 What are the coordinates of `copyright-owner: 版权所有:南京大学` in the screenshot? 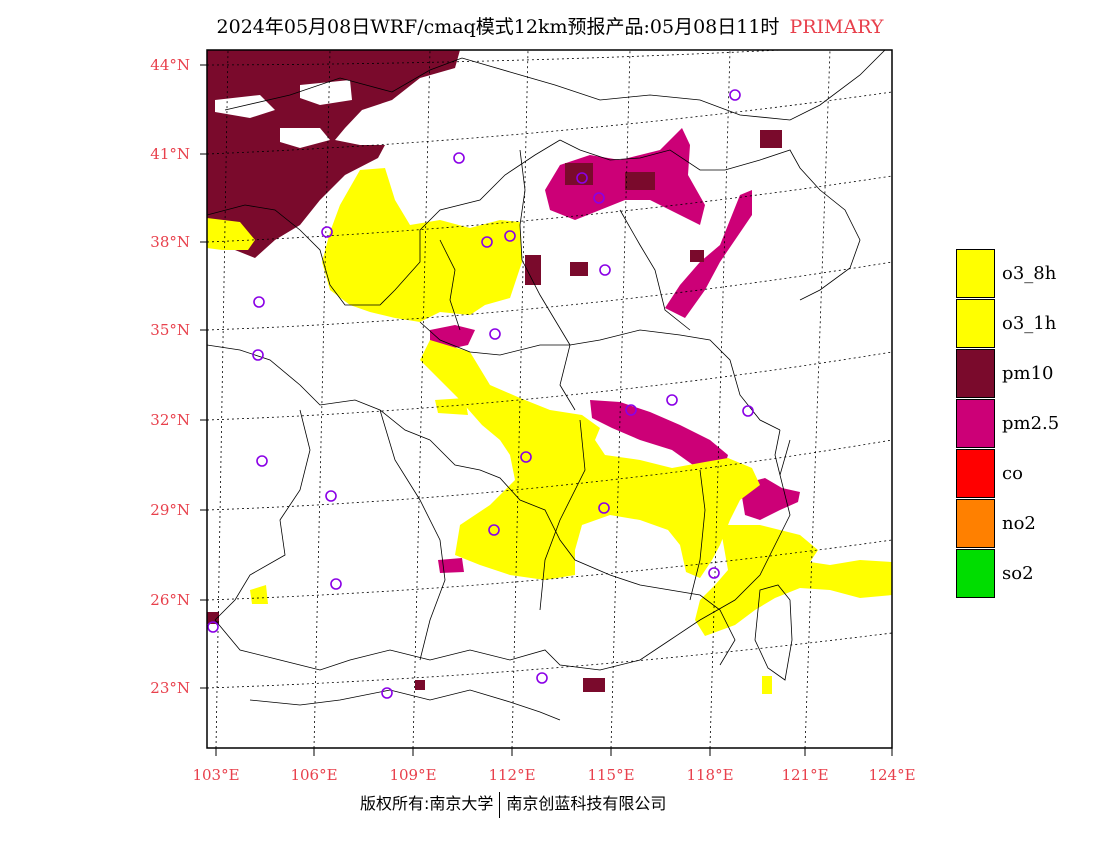 It's located at (427, 803).